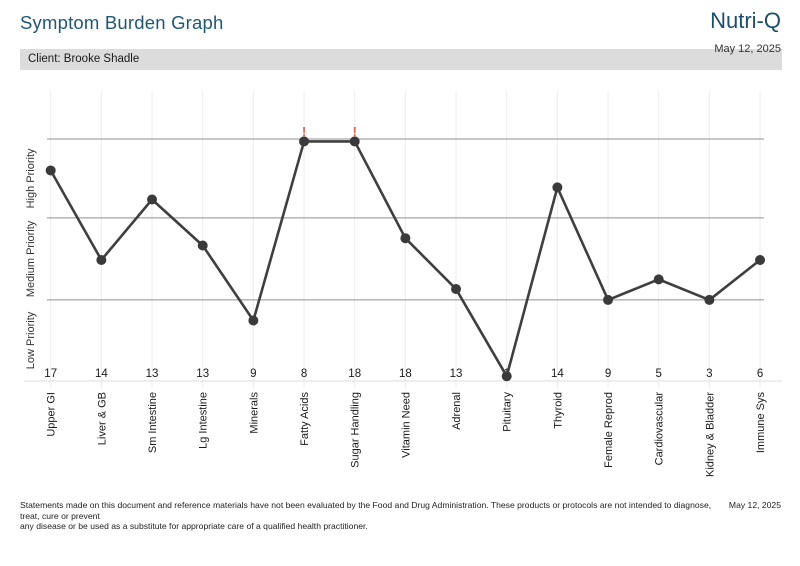 The image size is (800, 566). Describe the element at coordinates (660, 429) in the screenshot. I see `category-label: Cardiovascular` at that location.